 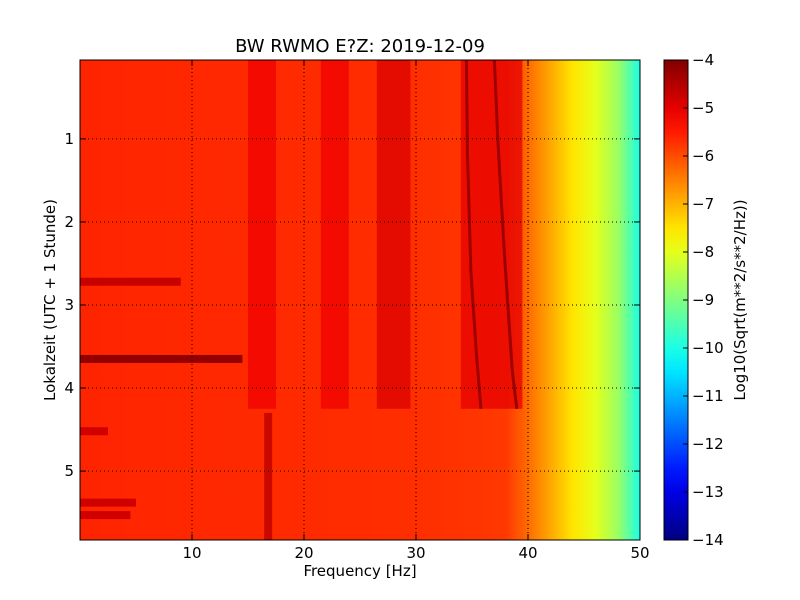 What do you see at coordinates (639, 553) in the screenshot?
I see `x-tick-label-4: 50` at bounding box center [639, 553].